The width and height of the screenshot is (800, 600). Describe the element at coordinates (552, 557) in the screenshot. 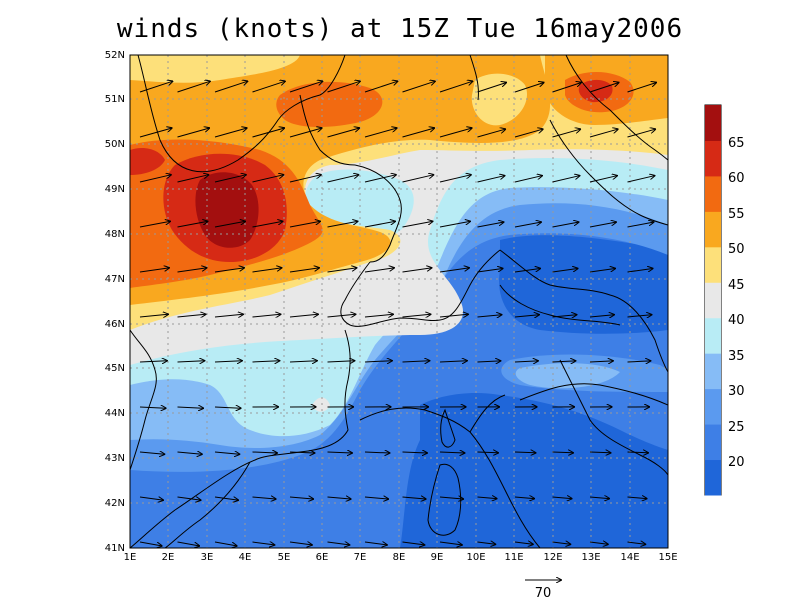

I see `x-tick-label: 12E` at that location.